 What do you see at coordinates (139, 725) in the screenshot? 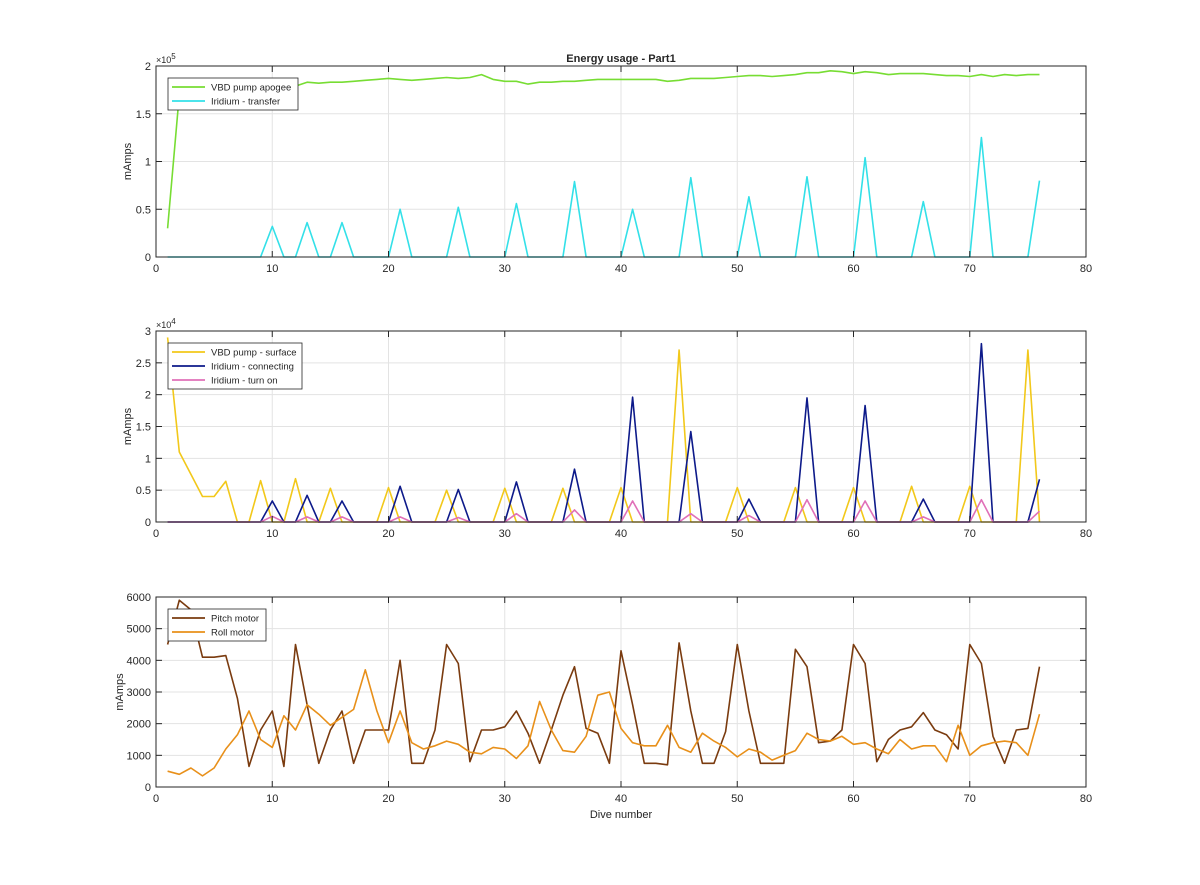
I see `y-tick-label: 2000` at bounding box center [139, 725].